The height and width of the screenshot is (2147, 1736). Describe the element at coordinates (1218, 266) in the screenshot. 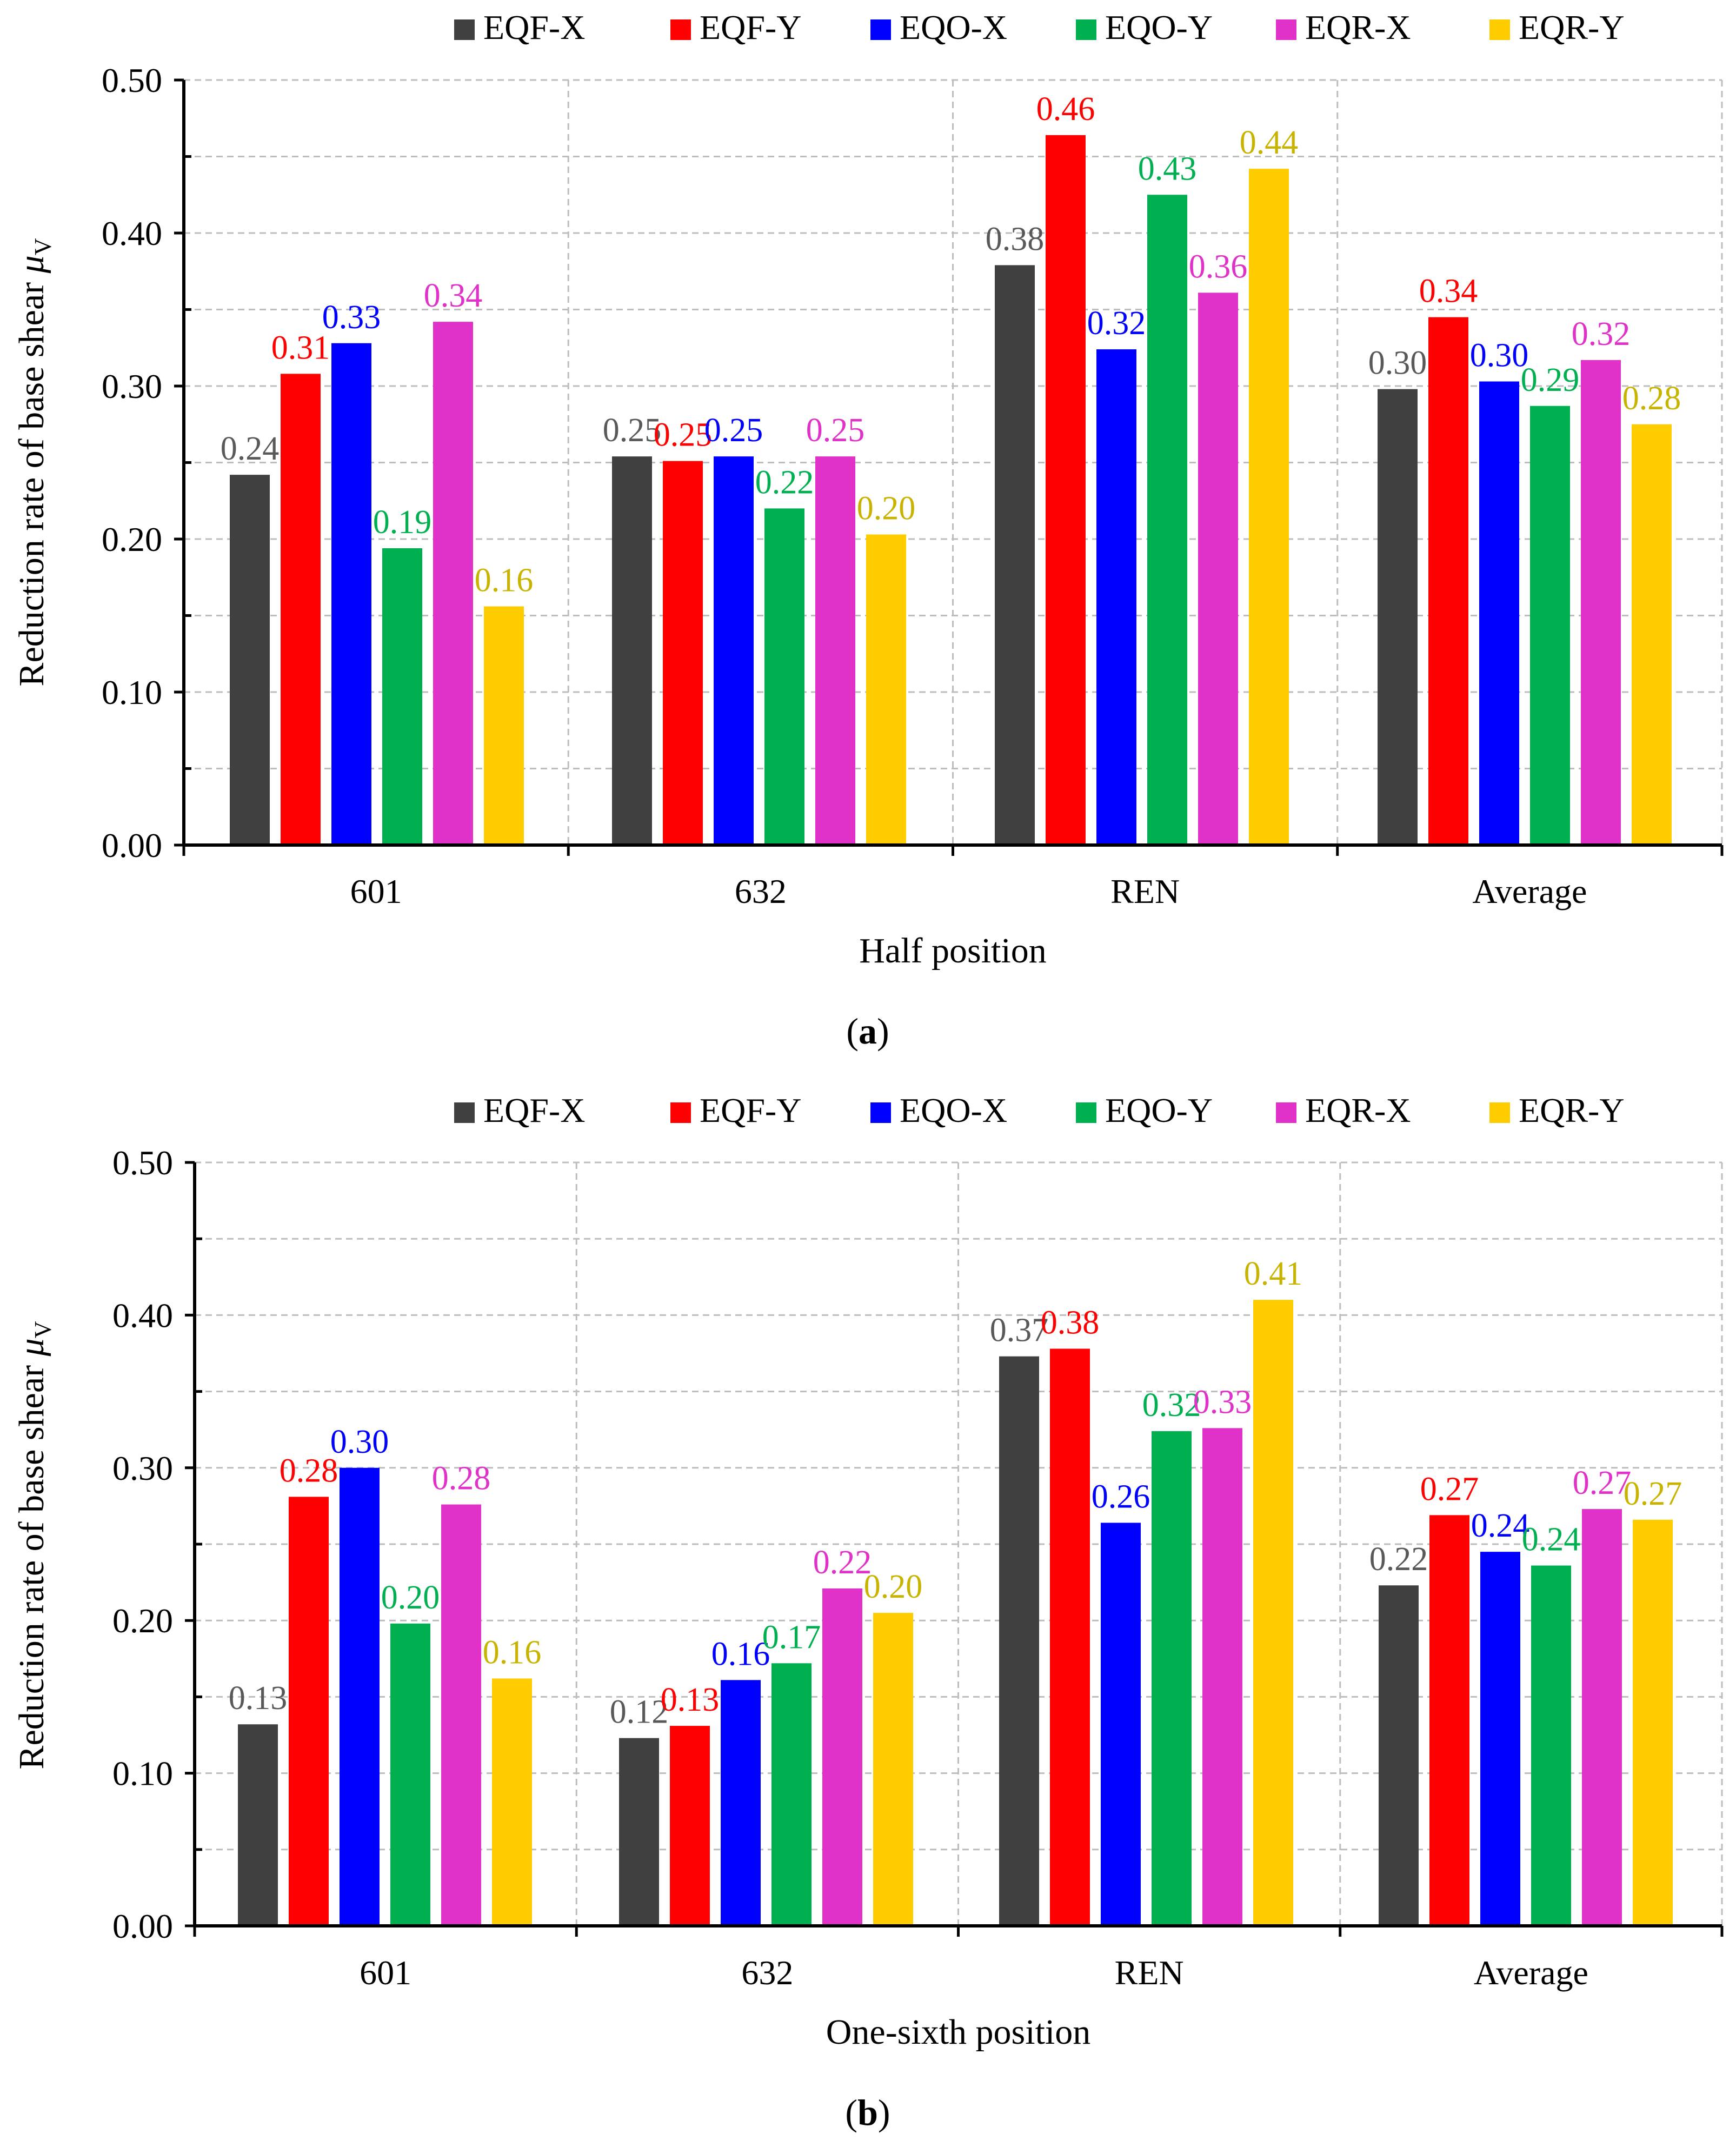

I see `data-label: 0.36` at that location.